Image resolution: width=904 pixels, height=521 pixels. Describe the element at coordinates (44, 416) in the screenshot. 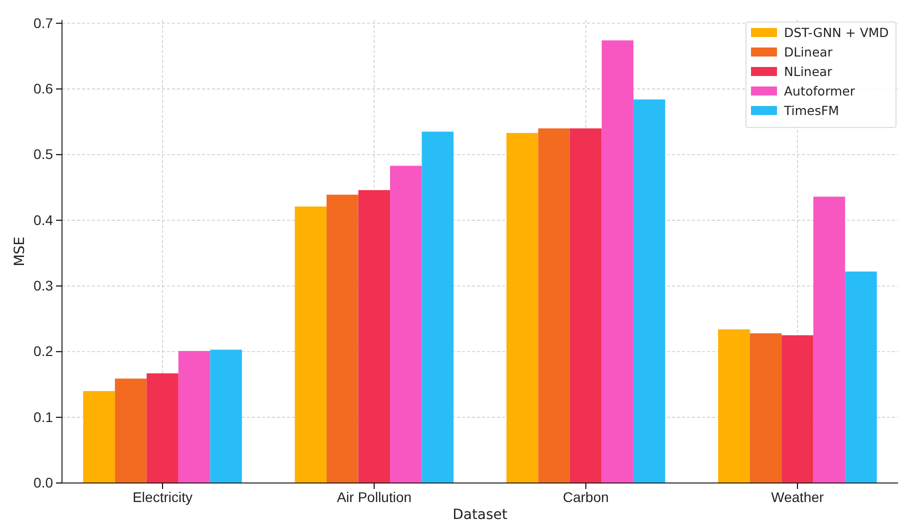

I see `y-tick-label: 0.1` at that location.